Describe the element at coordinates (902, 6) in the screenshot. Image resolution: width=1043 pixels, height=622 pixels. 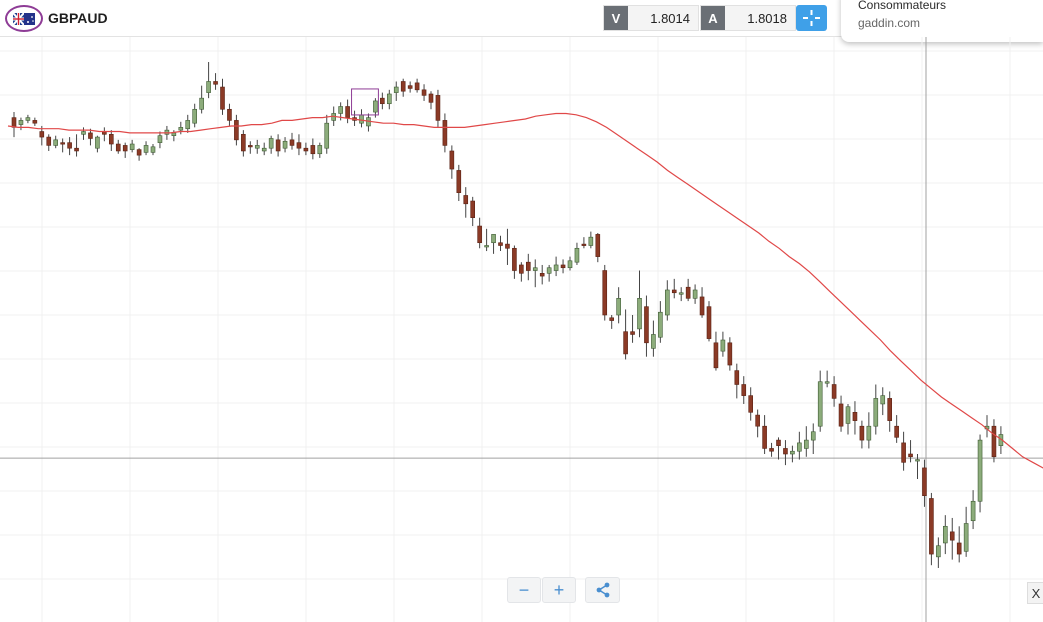
I see `notification-title: Consommateurs` at that location.